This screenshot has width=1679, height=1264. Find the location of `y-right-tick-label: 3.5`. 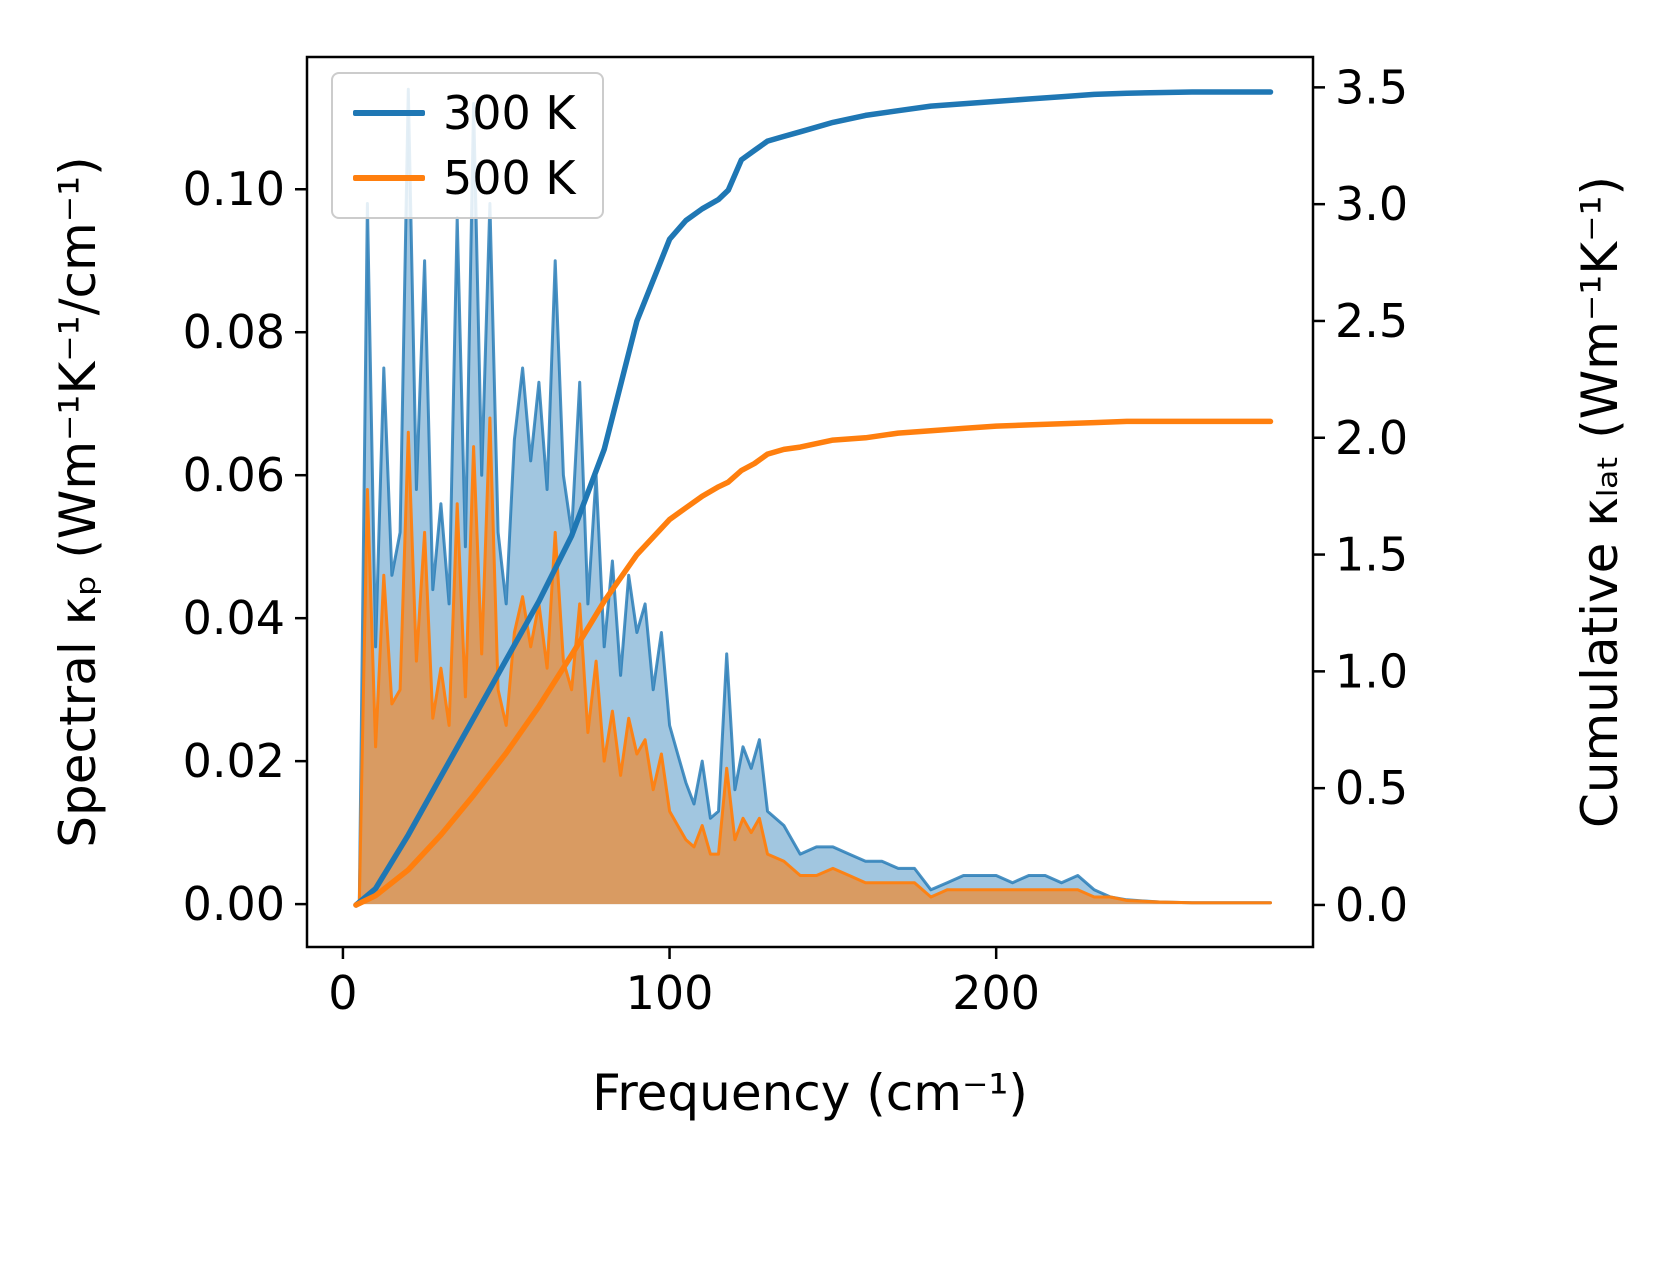

y-right-tick-label: 3.5 is located at coordinates (1371, 87).